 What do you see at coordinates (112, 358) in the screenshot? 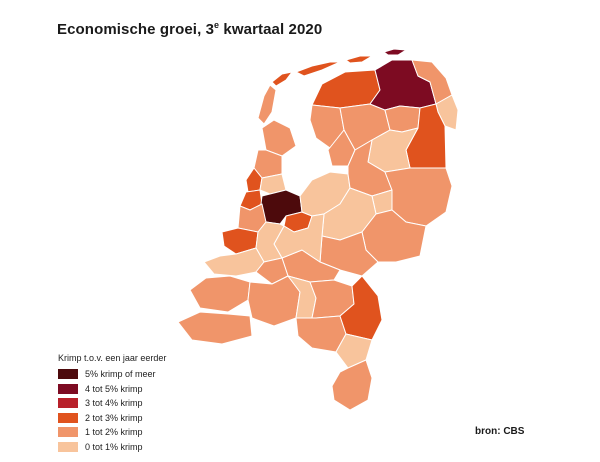
I see `legend-title: Krimp t.o.v. een jaar eerder` at bounding box center [112, 358].